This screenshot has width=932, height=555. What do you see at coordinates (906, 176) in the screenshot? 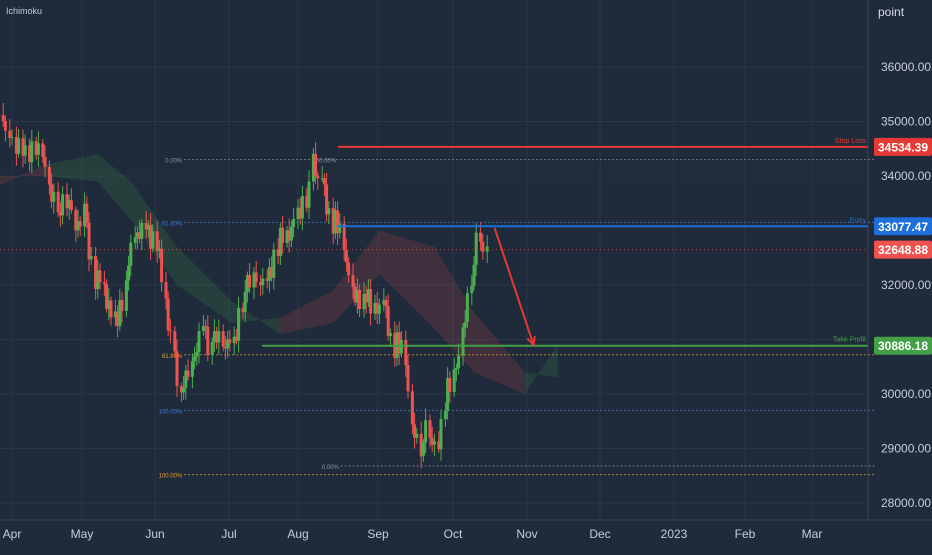
I see `y-tick-label: 34000.00` at bounding box center [906, 176].